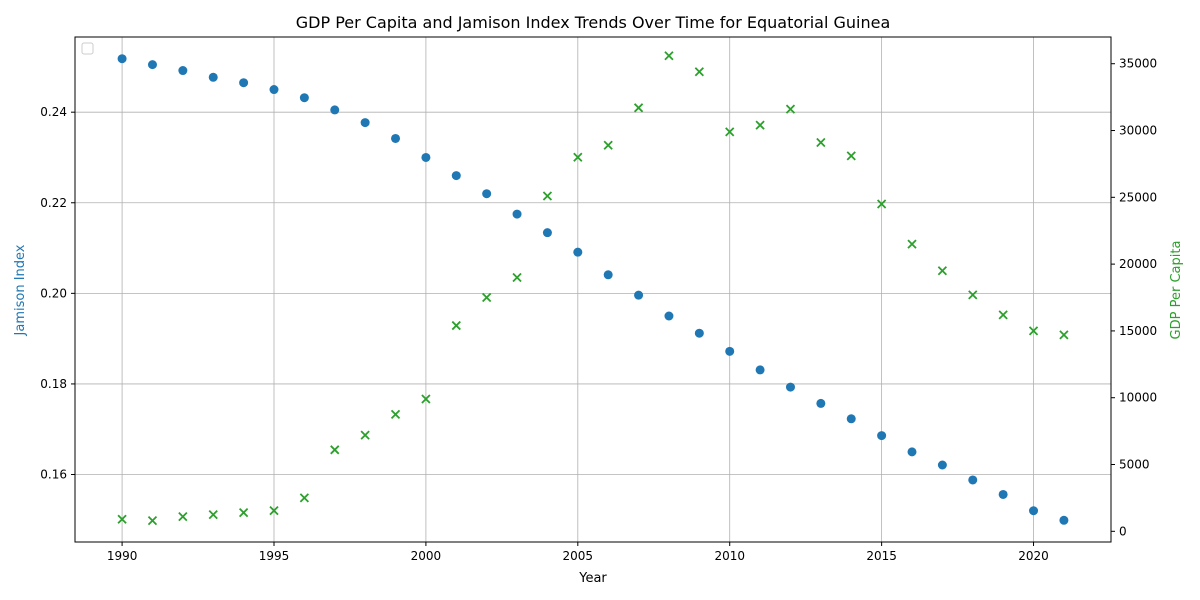 The height and width of the screenshot is (600, 1200). I want to click on y-left-tick-label: 0.20, so click(53, 293).